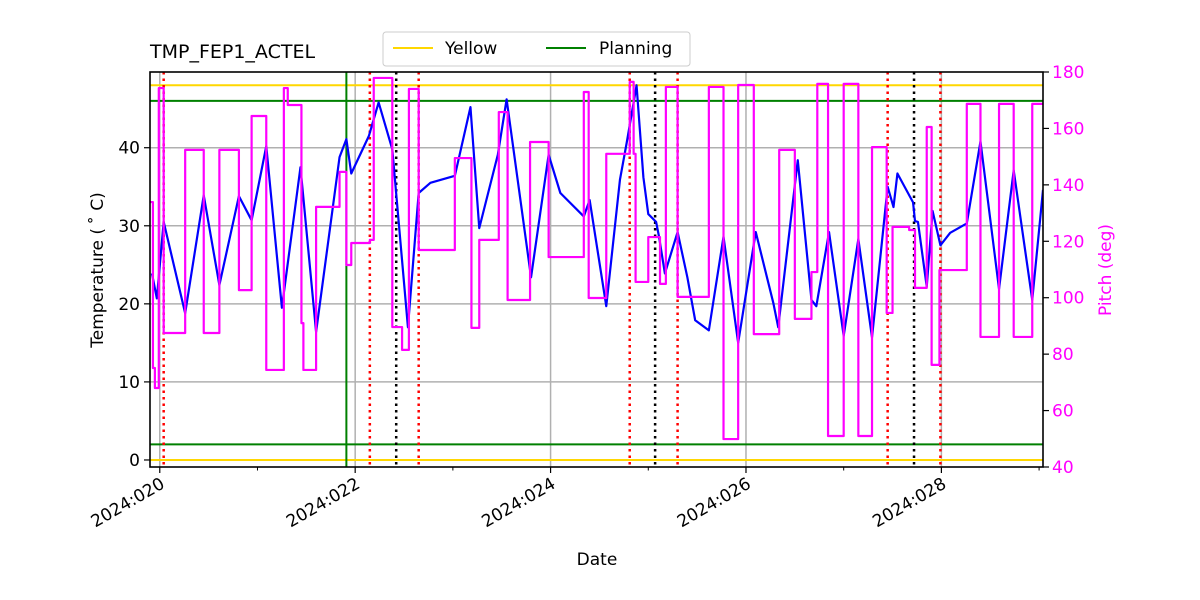 The width and height of the screenshot is (1200, 600). Describe the element at coordinates (1068, 129) in the screenshot. I see `y2-tick-label: 160` at that location.